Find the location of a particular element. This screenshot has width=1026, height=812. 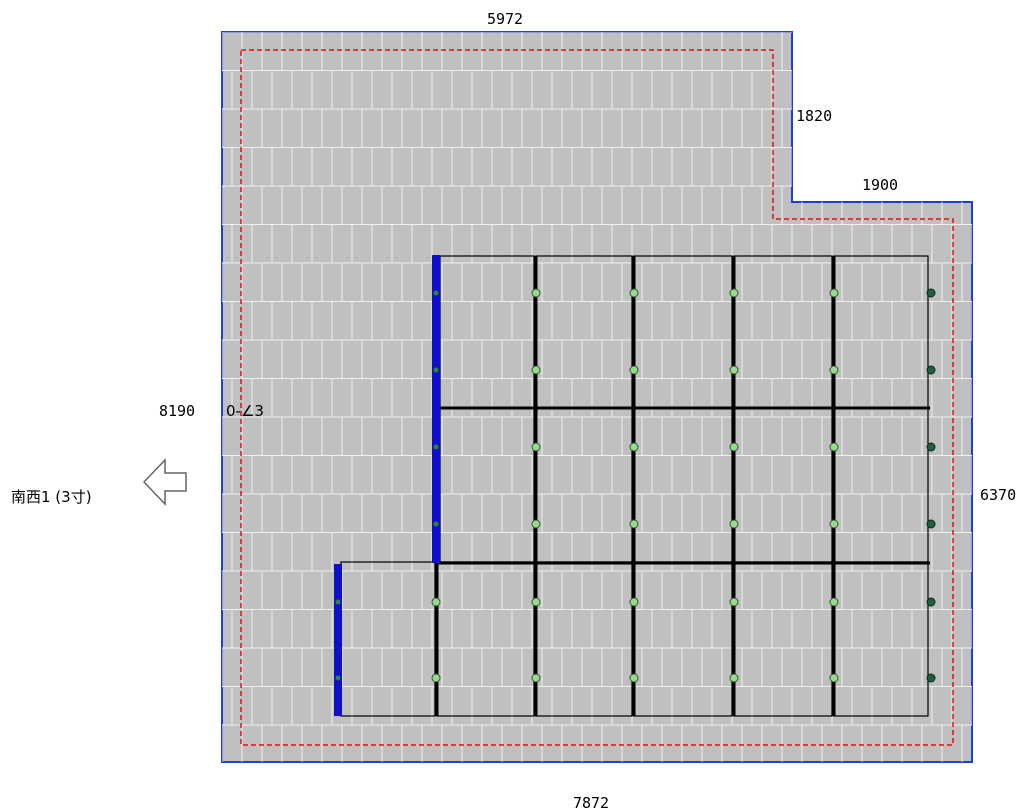

dimension-right: 6370 is located at coordinates (998, 495).